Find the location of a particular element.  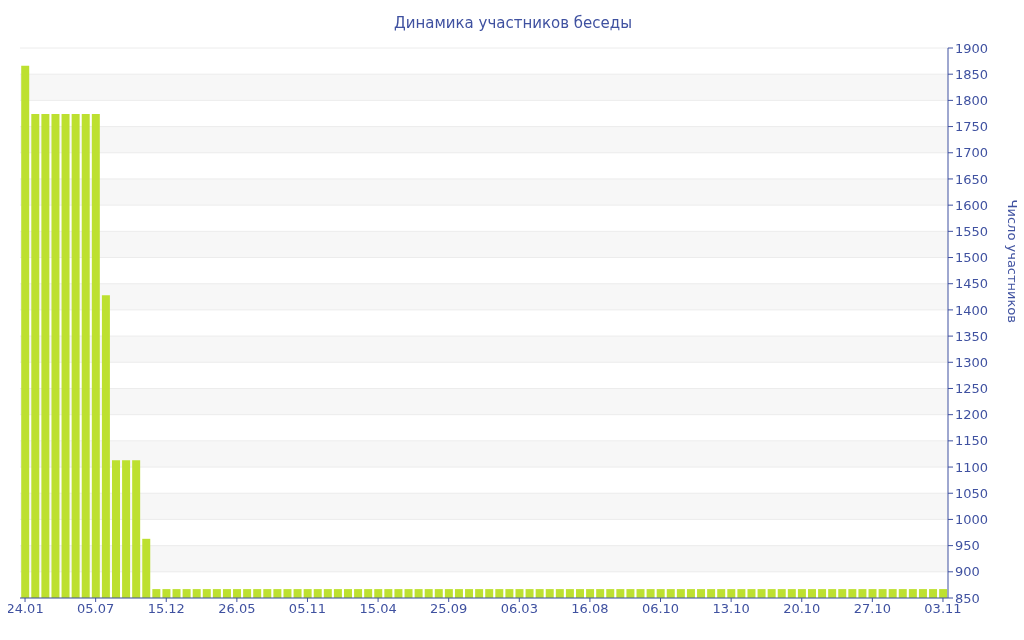

x-tick-label: 26.05 is located at coordinates (237, 609).